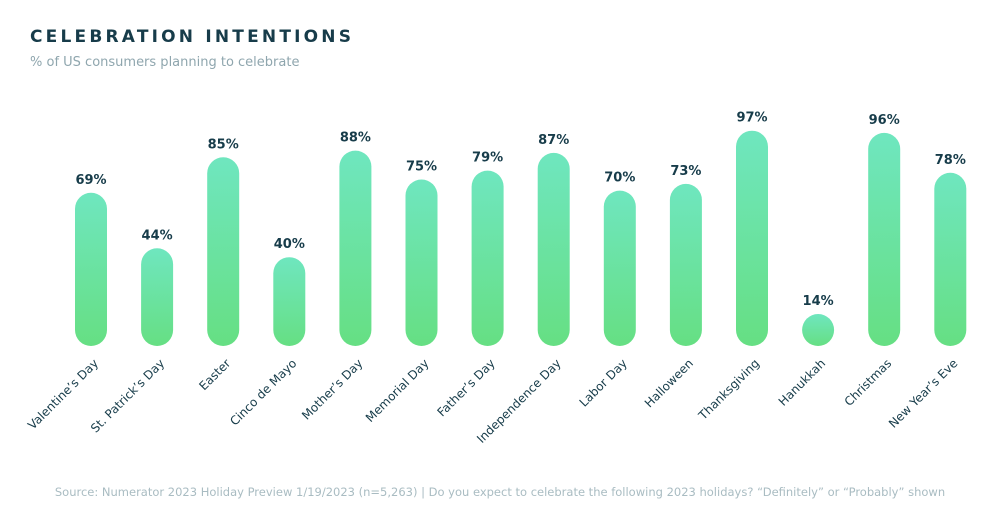 The width and height of the screenshot is (1000, 528). I want to click on bar-labor-day, so click(619, 268).